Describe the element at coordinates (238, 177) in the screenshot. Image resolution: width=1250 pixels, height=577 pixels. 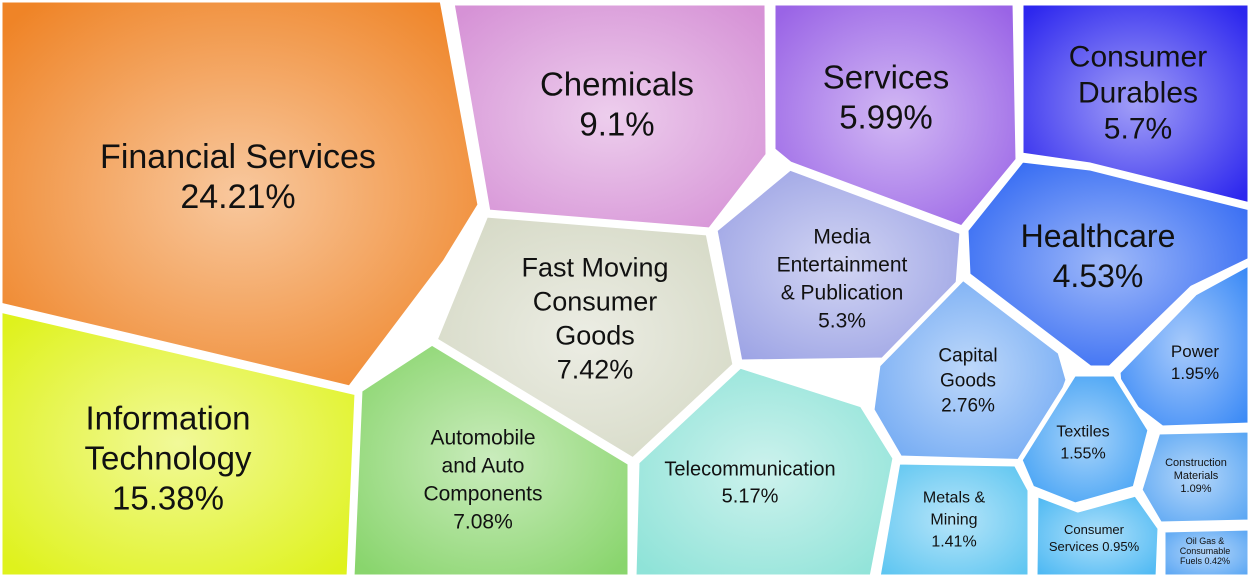
I see `cell-label-financial-services: Financial Services 24.21%` at that location.